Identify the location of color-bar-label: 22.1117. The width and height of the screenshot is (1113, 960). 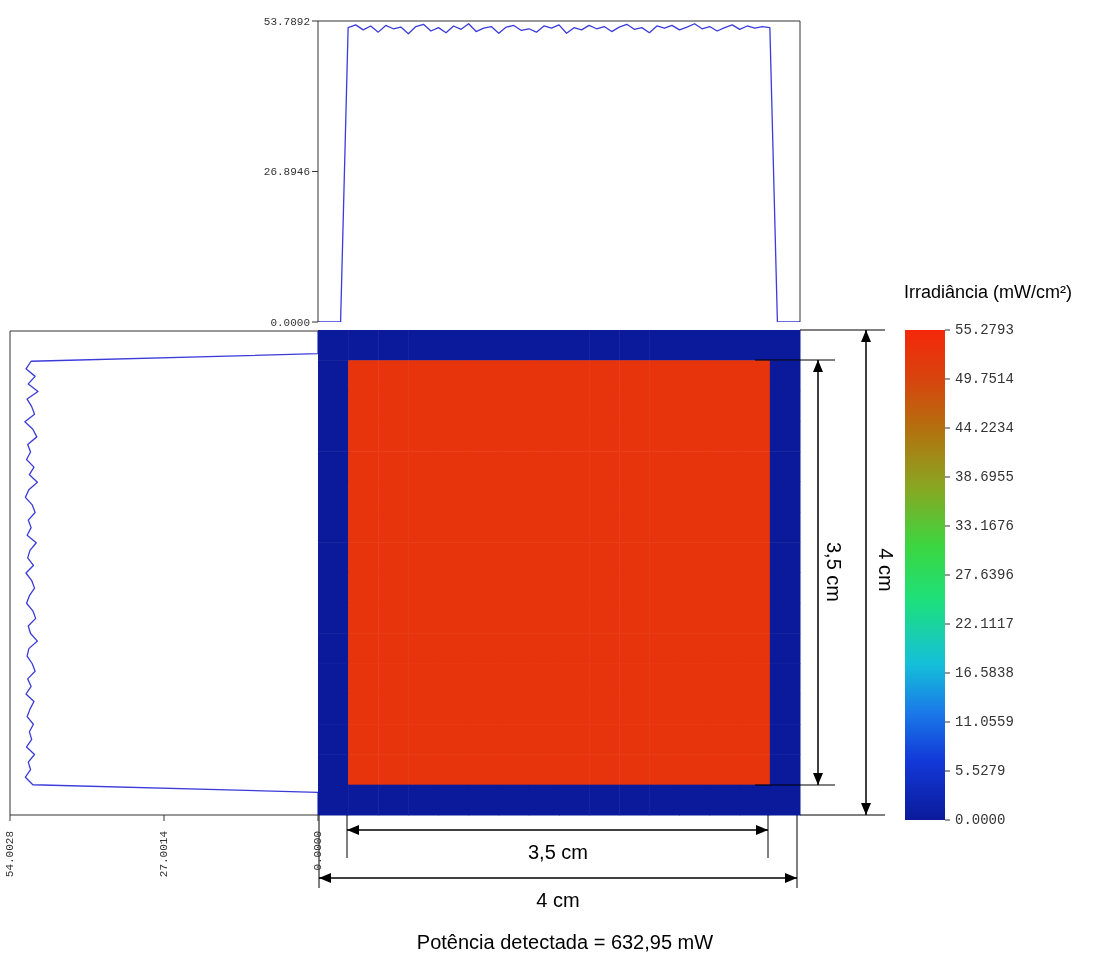
(984, 624).